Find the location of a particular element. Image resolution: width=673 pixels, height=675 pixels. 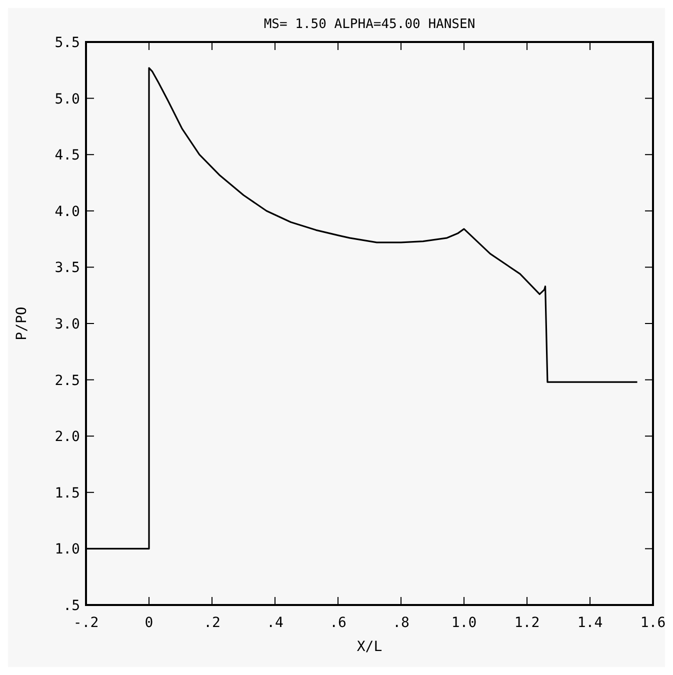

x-tick-label: 1.0 is located at coordinates (464, 623).